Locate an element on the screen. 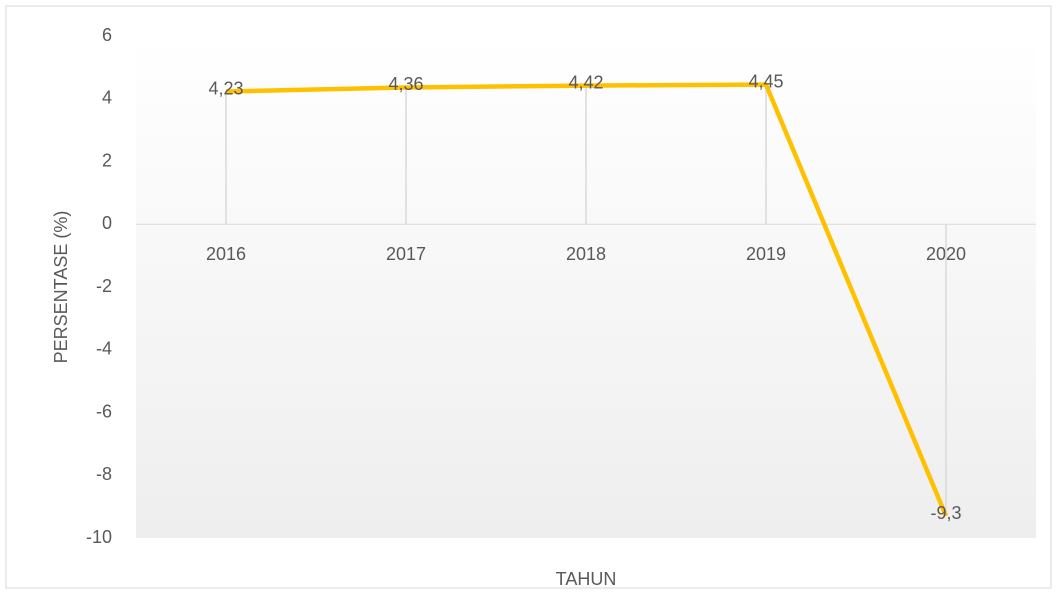  y-tick-label: -10 is located at coordinates (99, 537).